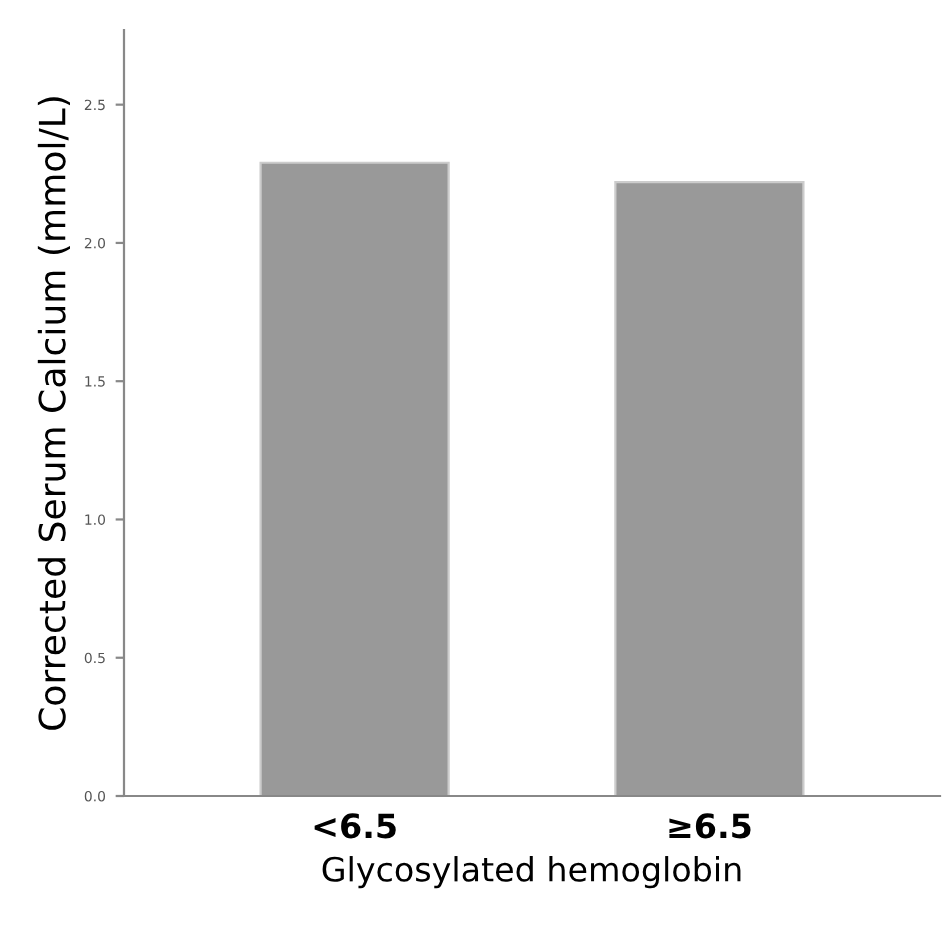 The image size is (946, 936). I want to click on y-axis-title: Corrected Serum Calcium (mmol/L), so click(53, 413).